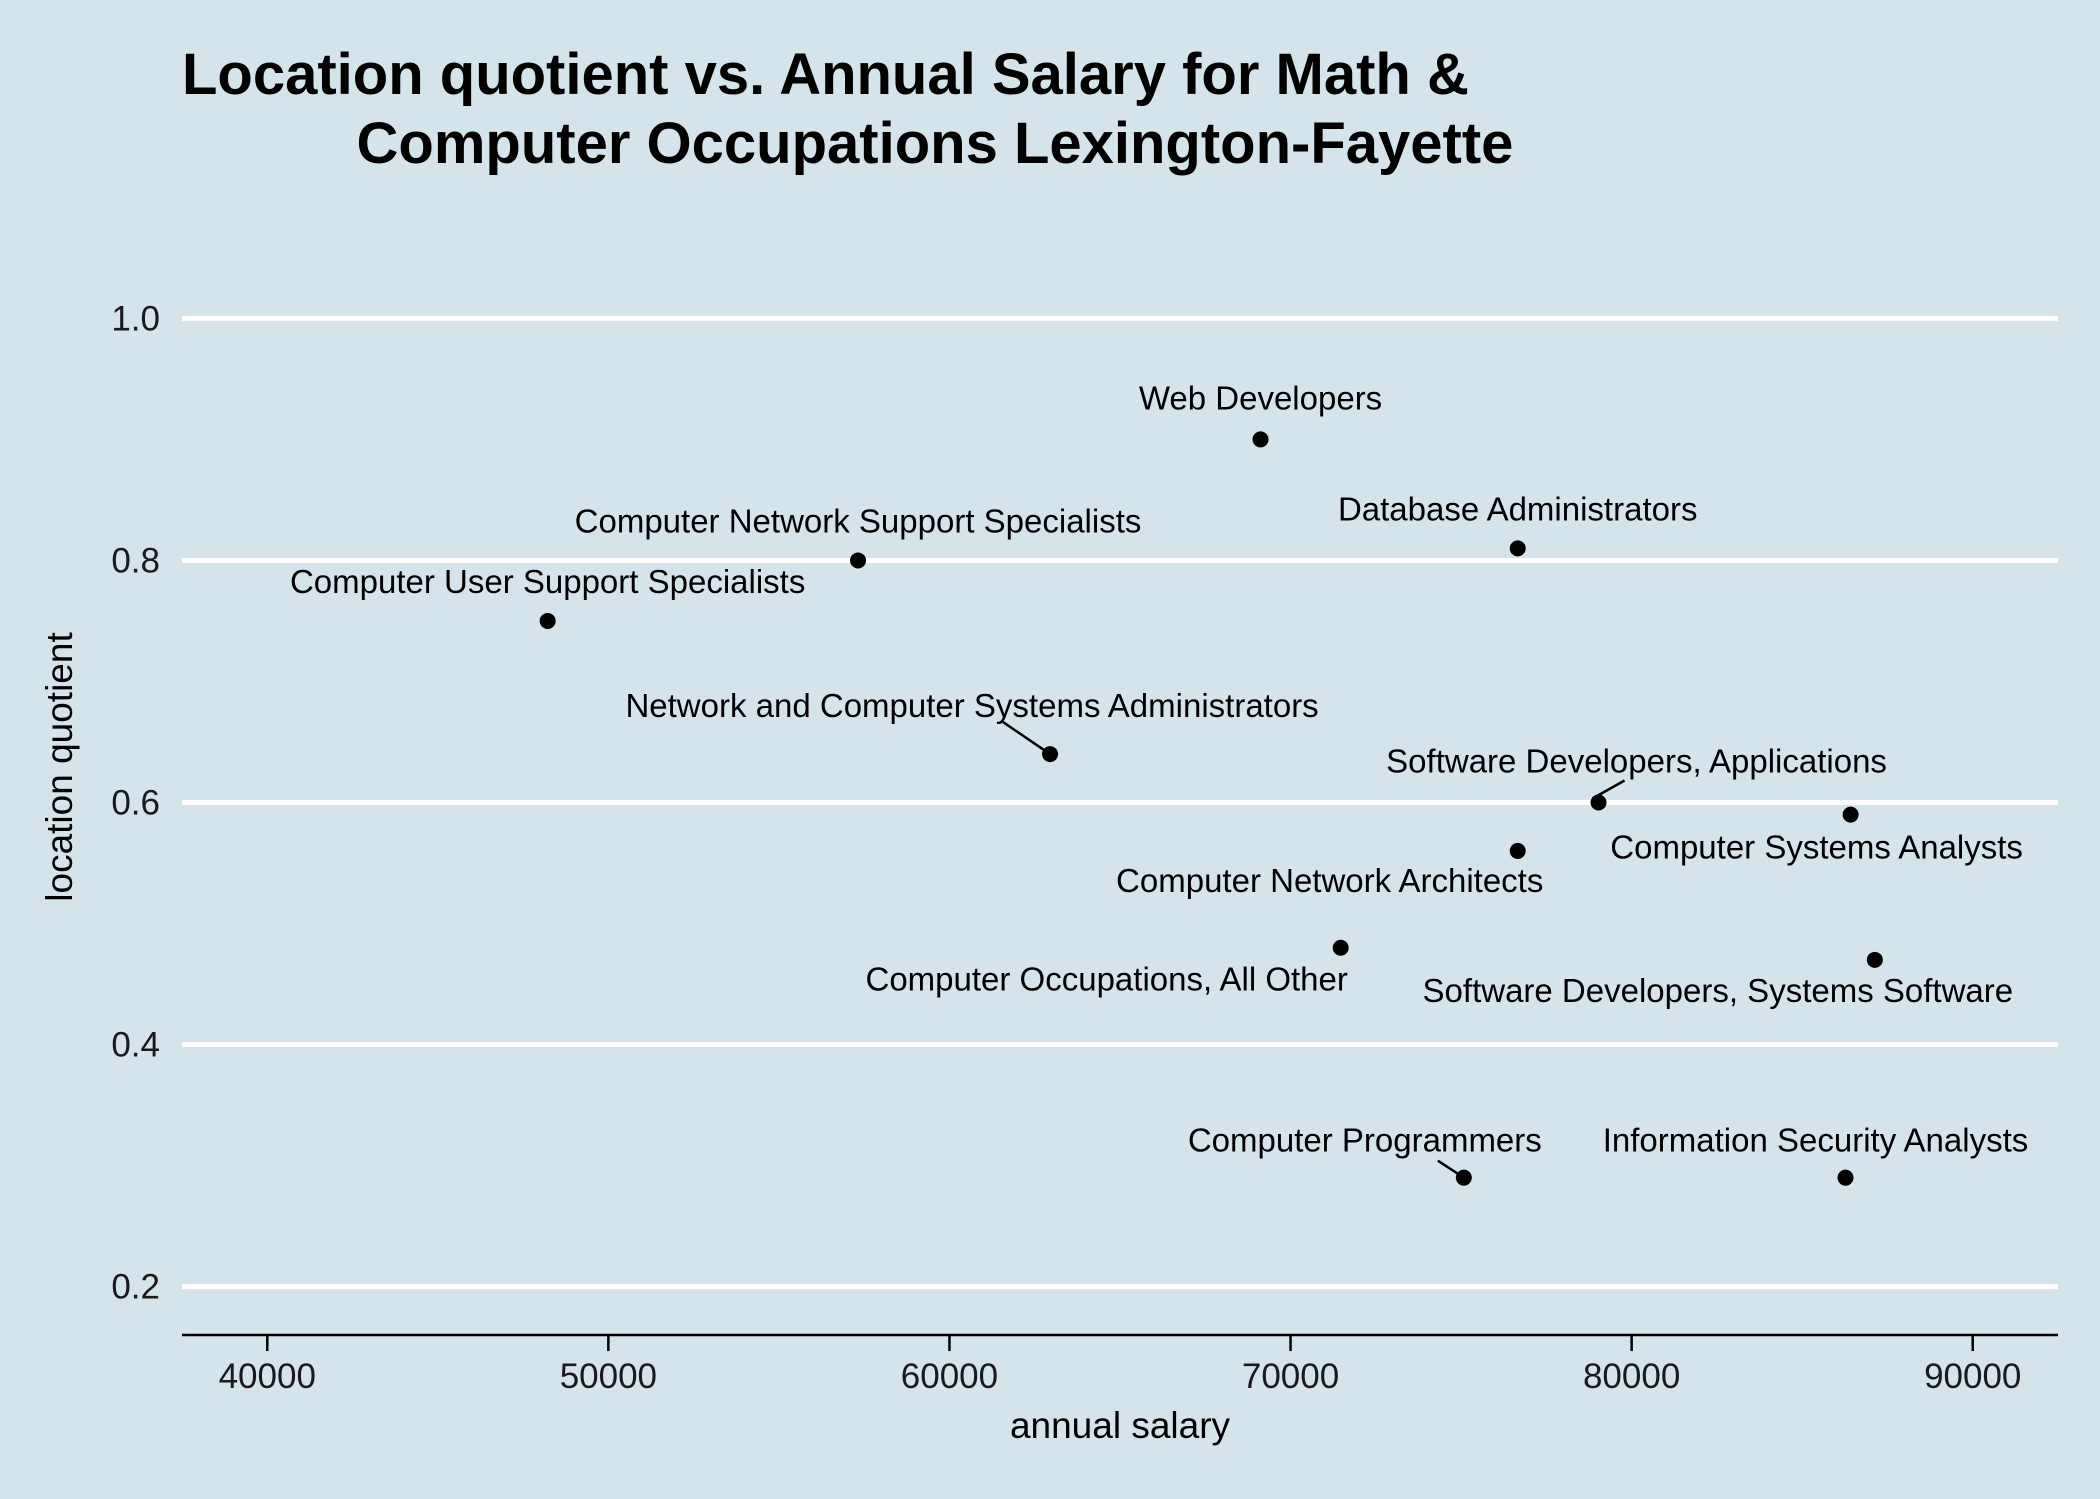  I want to click on y-tick-label: 1.0, so click(135, 318).